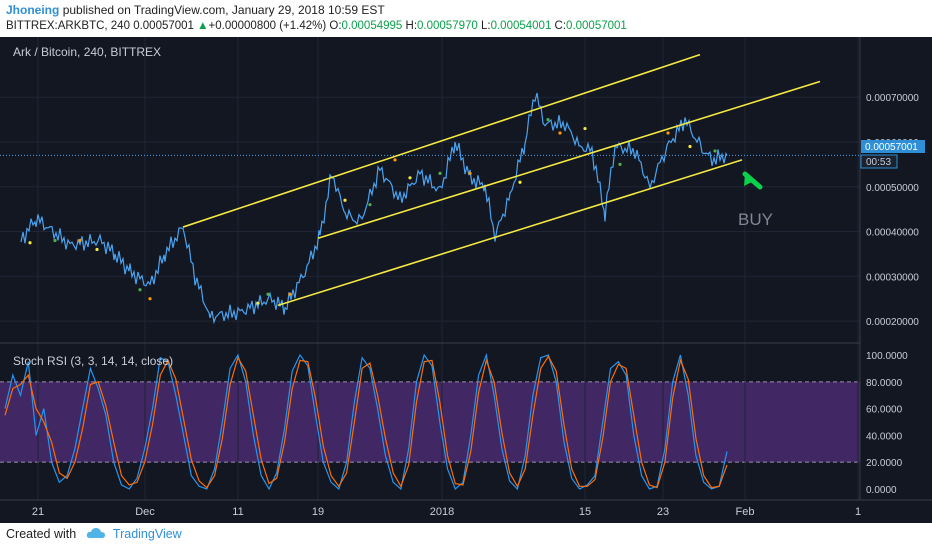  What do you see at coordinates (203, 26) in the screenshot?
I see `up-arrow-icon: ▲` at bounding box center [203, 26].